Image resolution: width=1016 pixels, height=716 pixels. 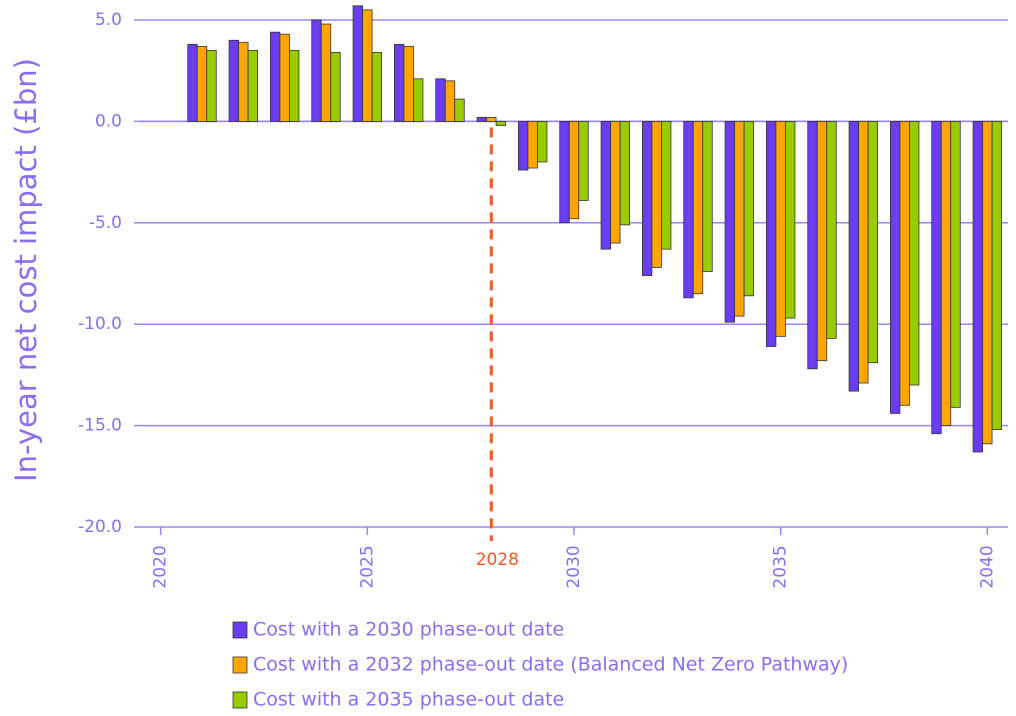 I want to click on x-tick-label: 2030, so click(x=574, y=566).